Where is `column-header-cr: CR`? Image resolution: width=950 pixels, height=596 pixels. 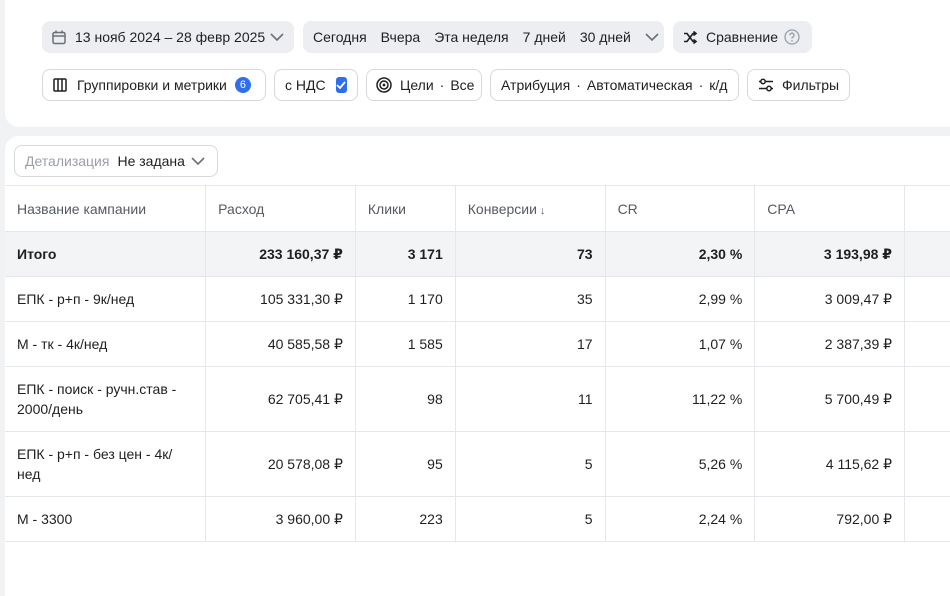 column-header-cr: CR is located at coordinates (680, 208).